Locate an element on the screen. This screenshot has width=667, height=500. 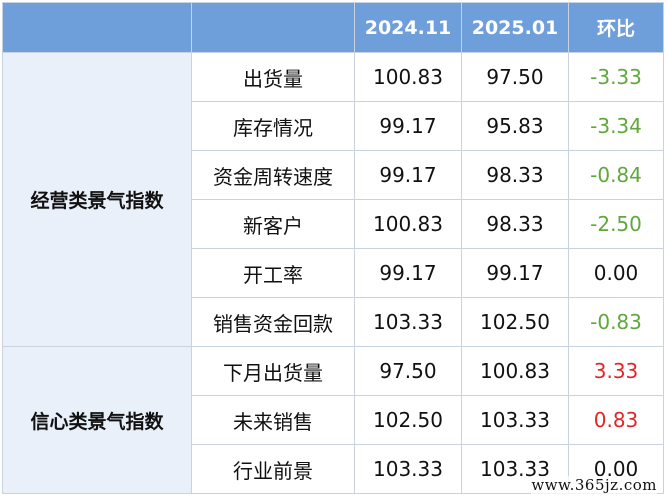
table-row: 资金周转速度 99.17 98.33 -0.84 is located at coordinates (333, 175).